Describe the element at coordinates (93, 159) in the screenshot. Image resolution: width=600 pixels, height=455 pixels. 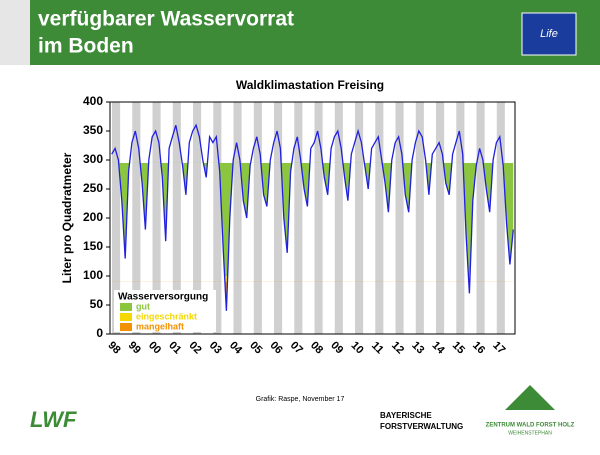
I see `y-tick-label: 300` at that location.